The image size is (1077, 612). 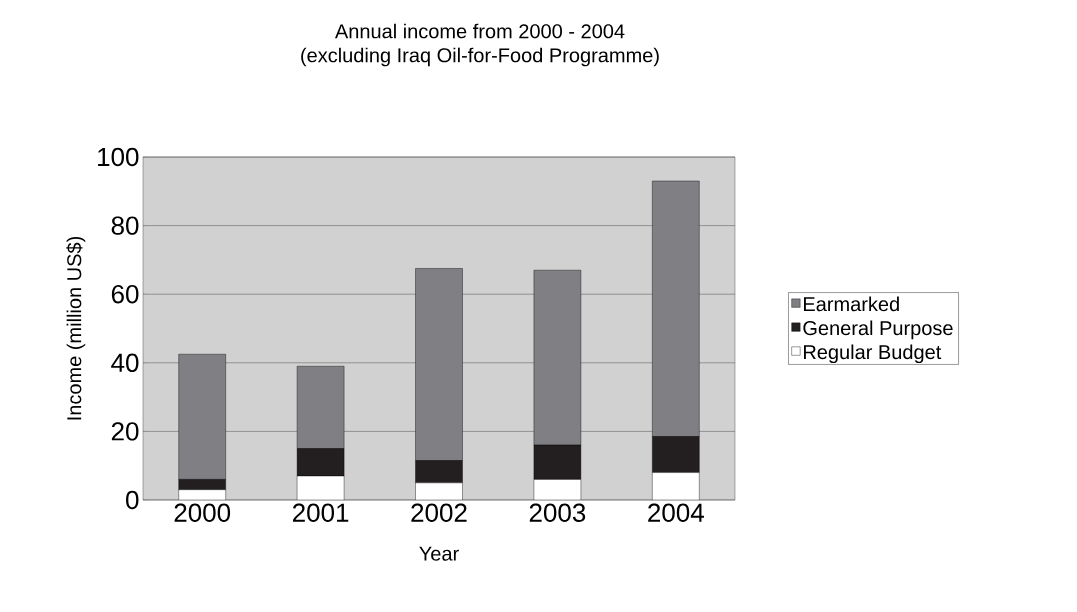 What do you see at coordinates (125, 294) in the screenshot?
I see `y-tick-label: 60` at bounding box center [125, 294].